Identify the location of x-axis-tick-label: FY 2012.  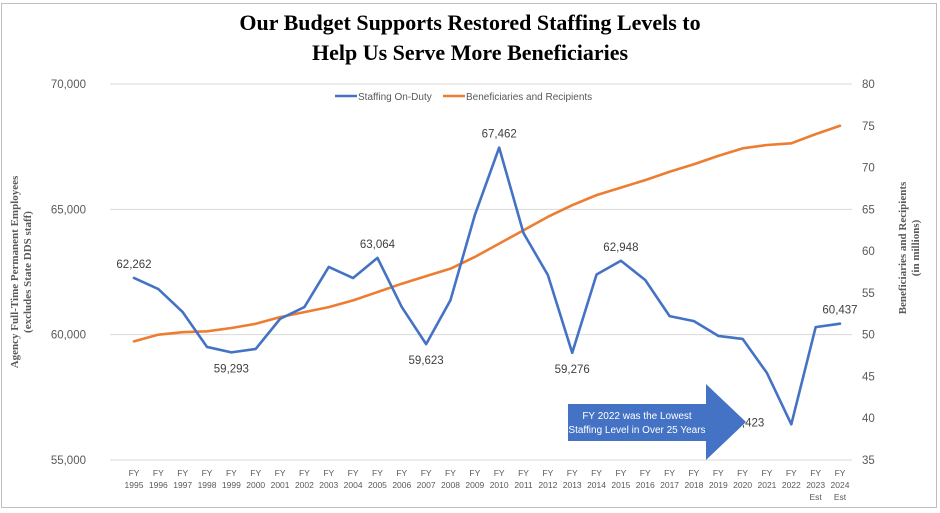
(547, 479).